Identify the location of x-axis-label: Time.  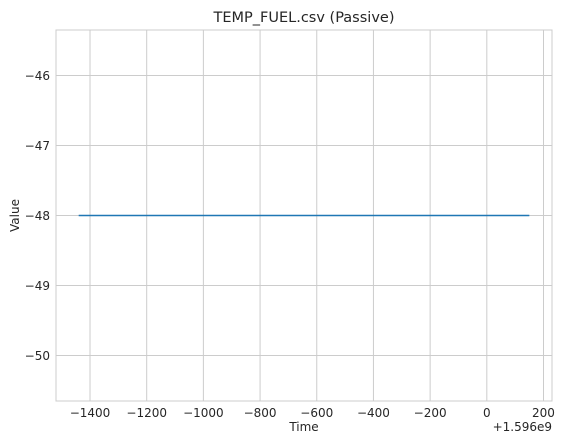
(303, 427).